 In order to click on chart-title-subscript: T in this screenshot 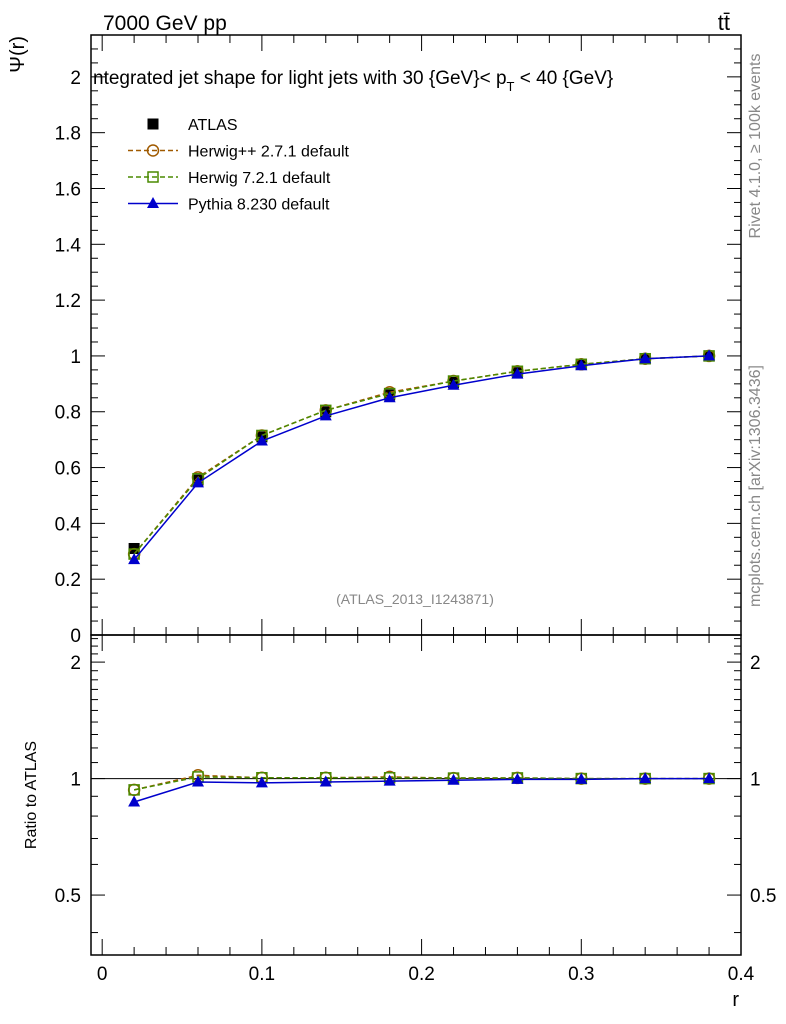, I will do `click(511, 86)`.